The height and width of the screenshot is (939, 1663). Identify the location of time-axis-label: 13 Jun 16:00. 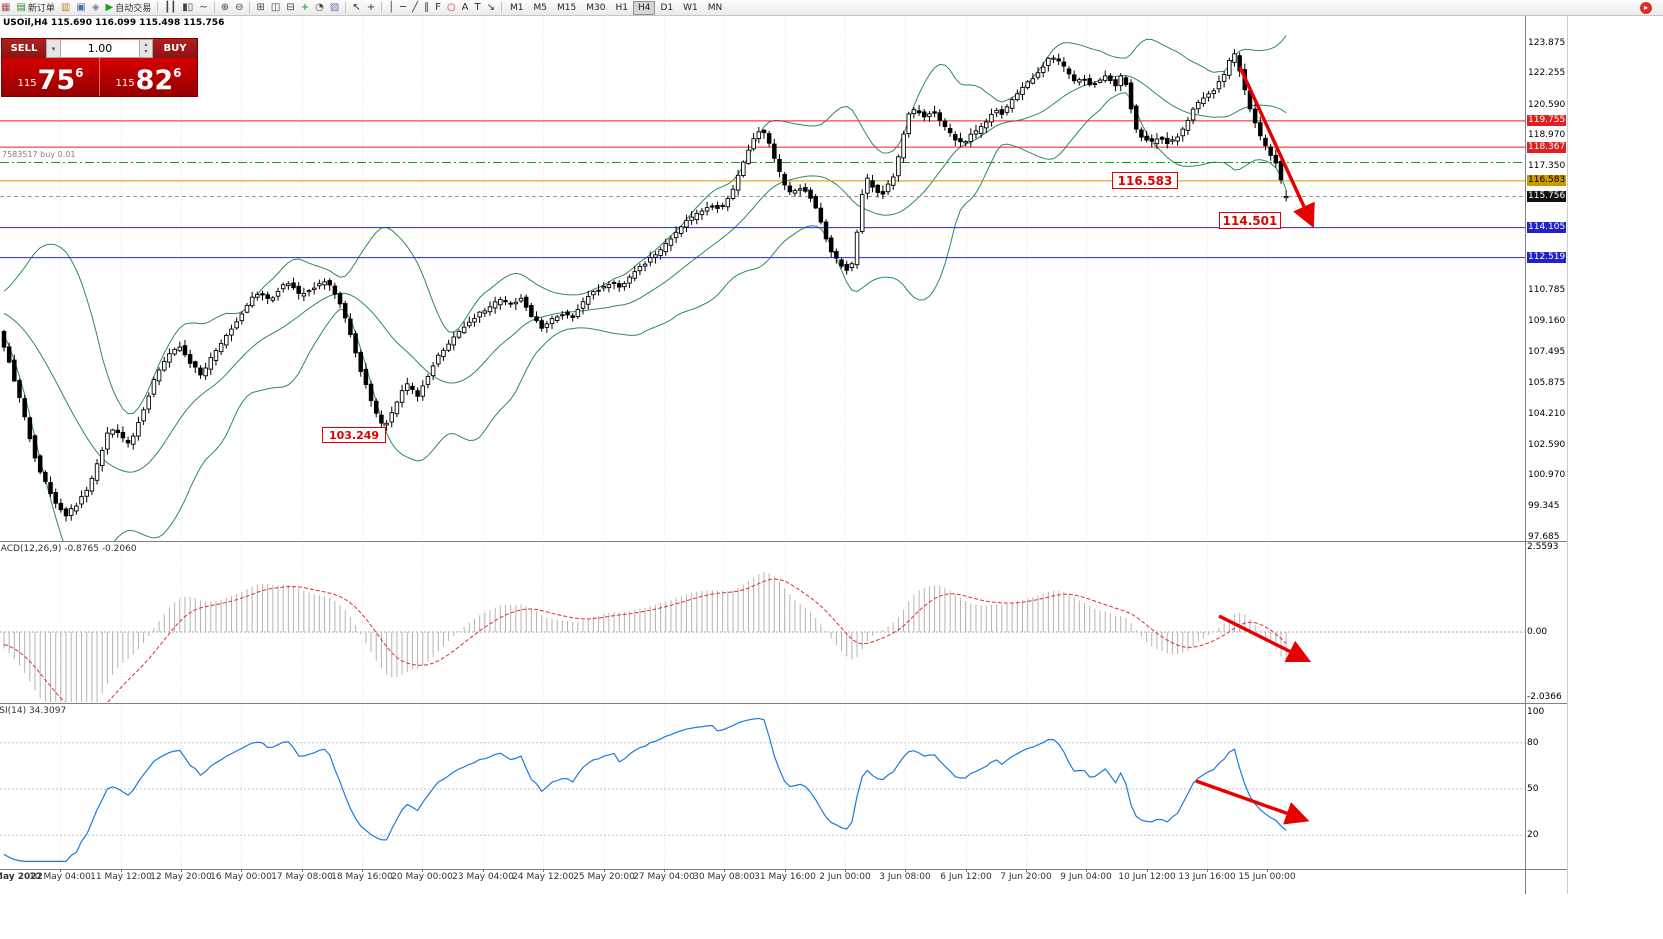
(1207, 877).